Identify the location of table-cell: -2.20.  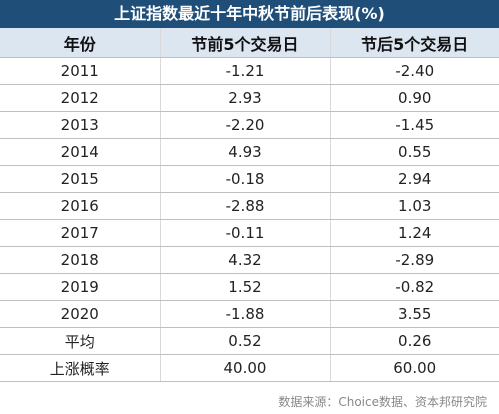
(244, 125).